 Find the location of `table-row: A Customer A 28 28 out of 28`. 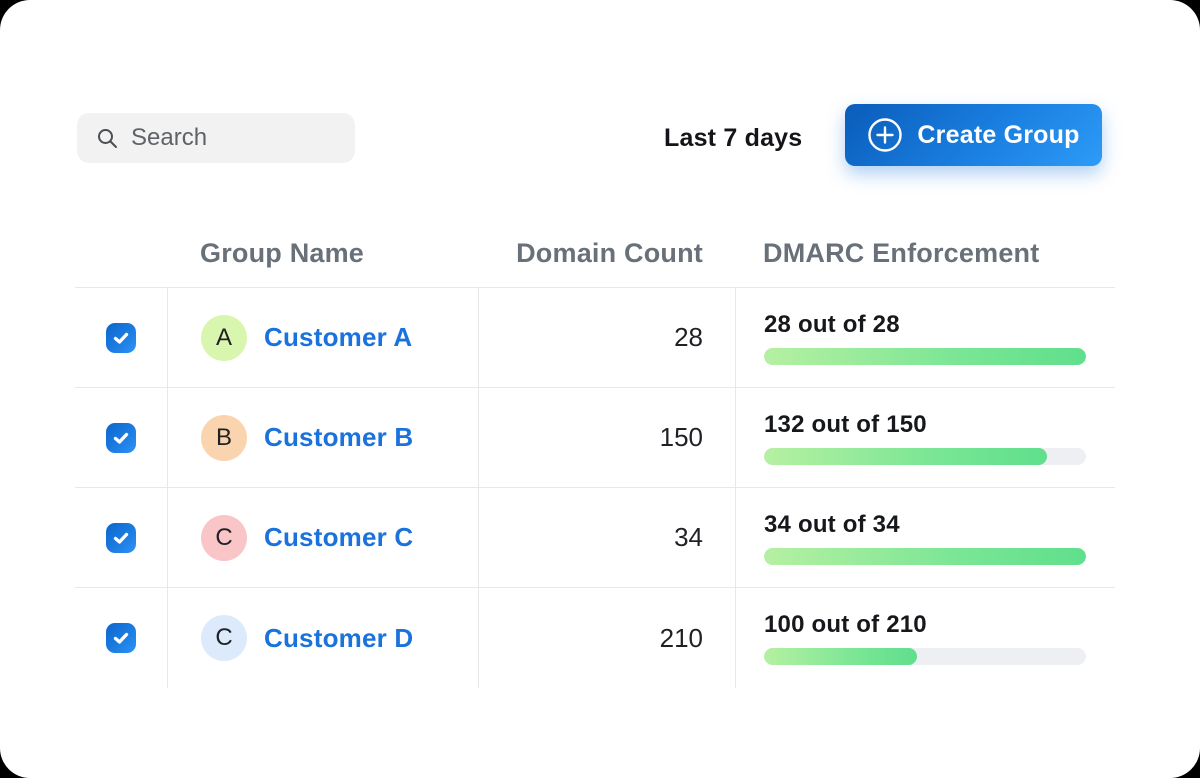

table-row: A Customer A 28 28 out of 28 is located at coordinates (595, 338).